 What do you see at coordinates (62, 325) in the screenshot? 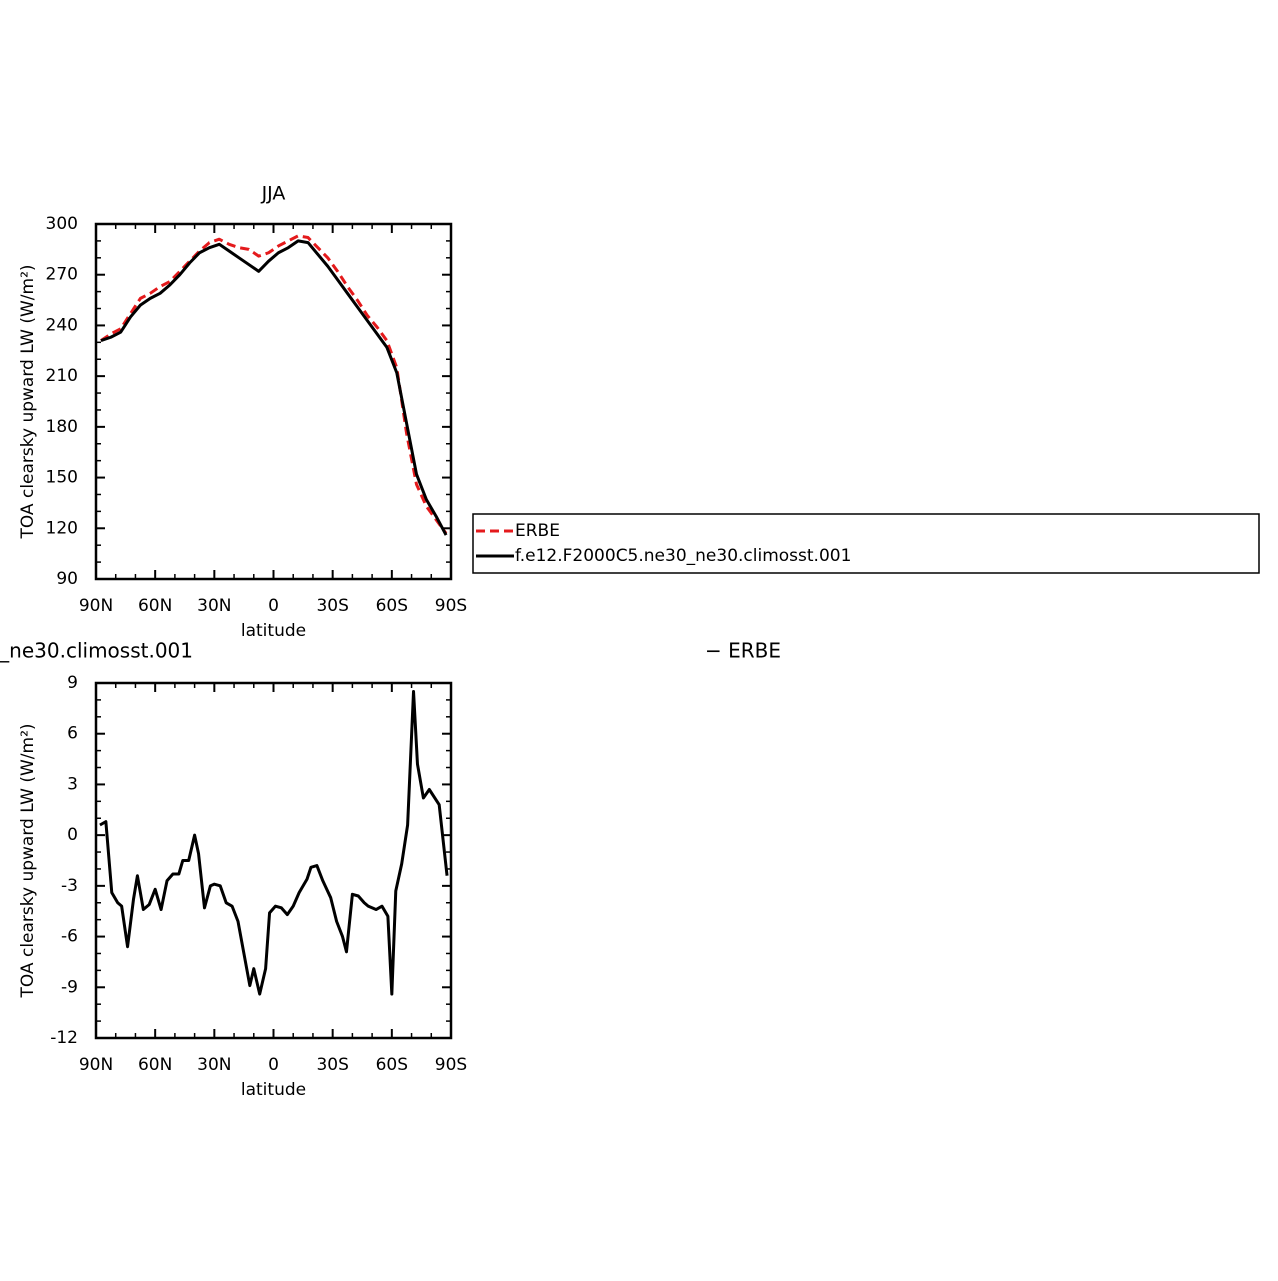
I see `y-tick-label: 240` at bounding box center [62, 325].